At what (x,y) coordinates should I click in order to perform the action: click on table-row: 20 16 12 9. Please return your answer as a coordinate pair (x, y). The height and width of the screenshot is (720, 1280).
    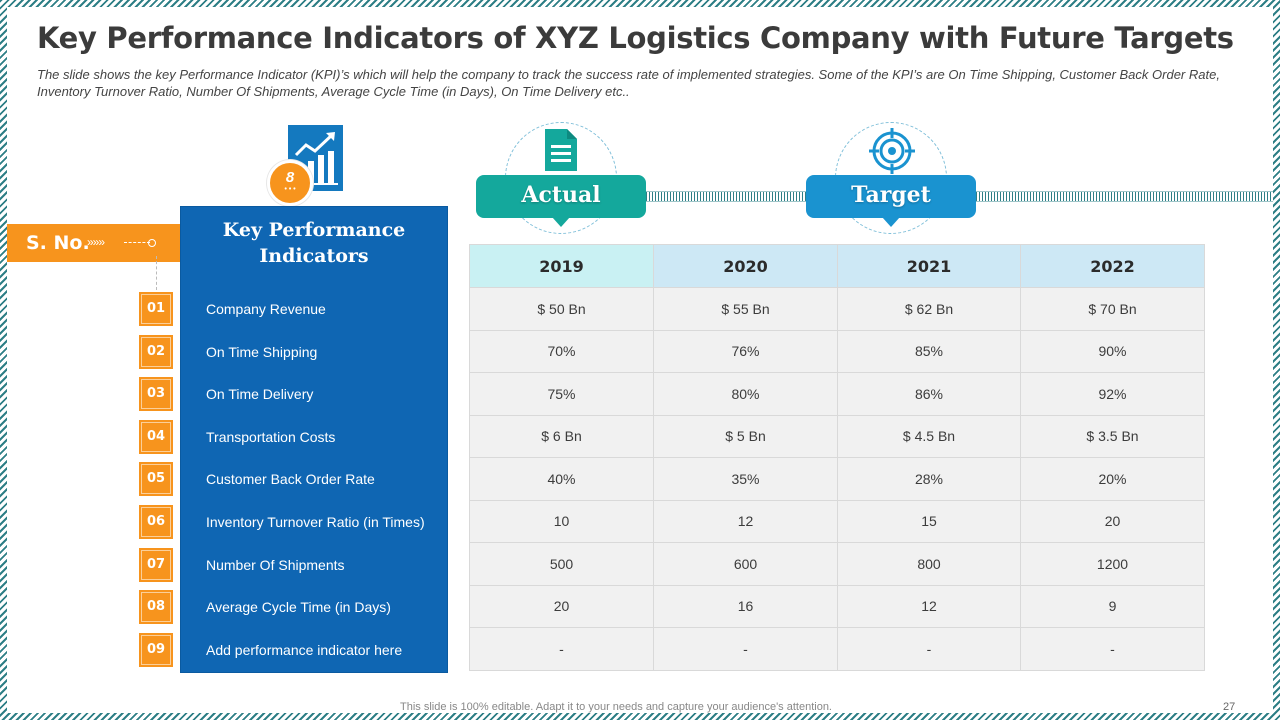
    Looking at the image, I should click on (837, 606).